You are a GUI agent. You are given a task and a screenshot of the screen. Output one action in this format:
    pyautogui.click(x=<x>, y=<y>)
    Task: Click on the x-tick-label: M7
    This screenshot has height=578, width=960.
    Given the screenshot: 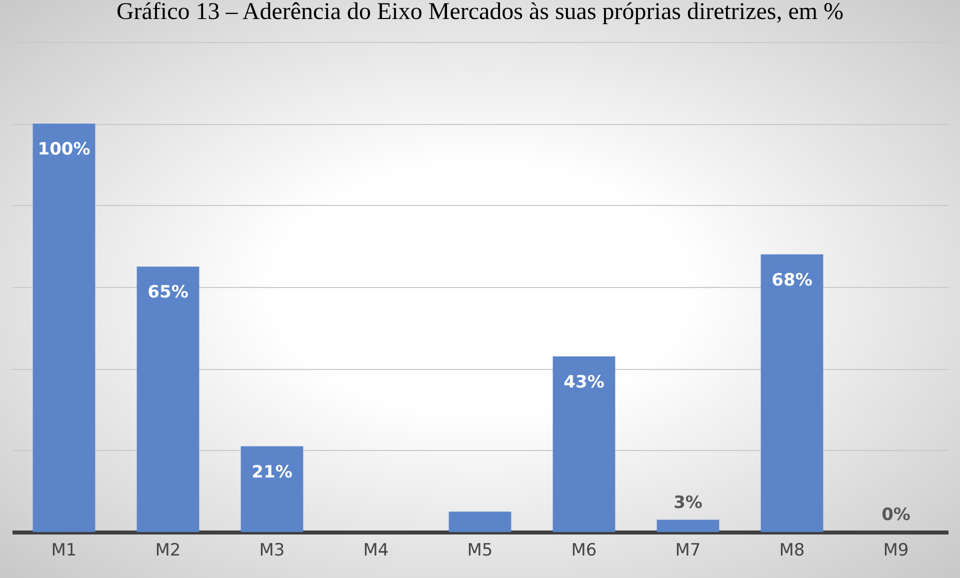 What is the action you would take?
    pyautogui.click(x=688, y=550)
    